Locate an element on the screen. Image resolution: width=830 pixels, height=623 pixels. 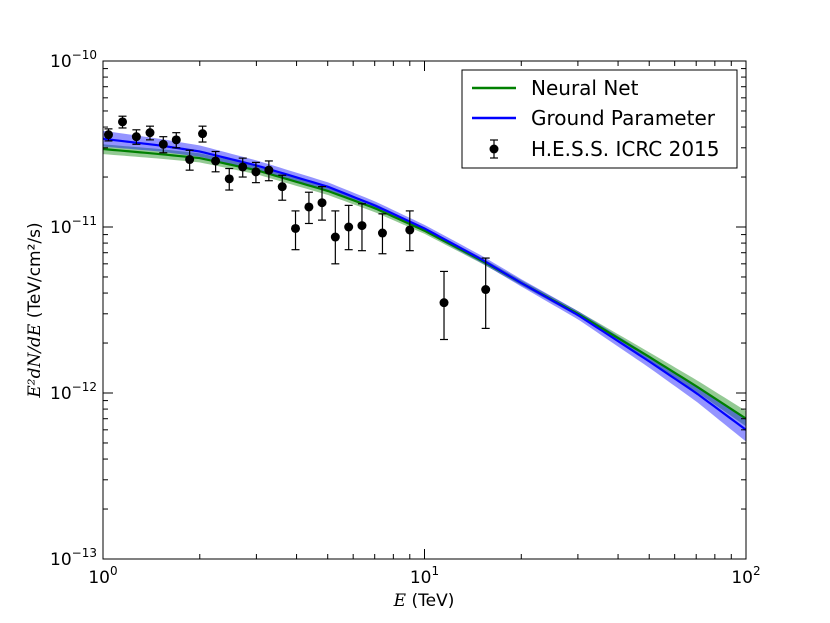
y-axis-label: E²dN/dE (TeV/cm²/s) is located at coordinates (35, 310).